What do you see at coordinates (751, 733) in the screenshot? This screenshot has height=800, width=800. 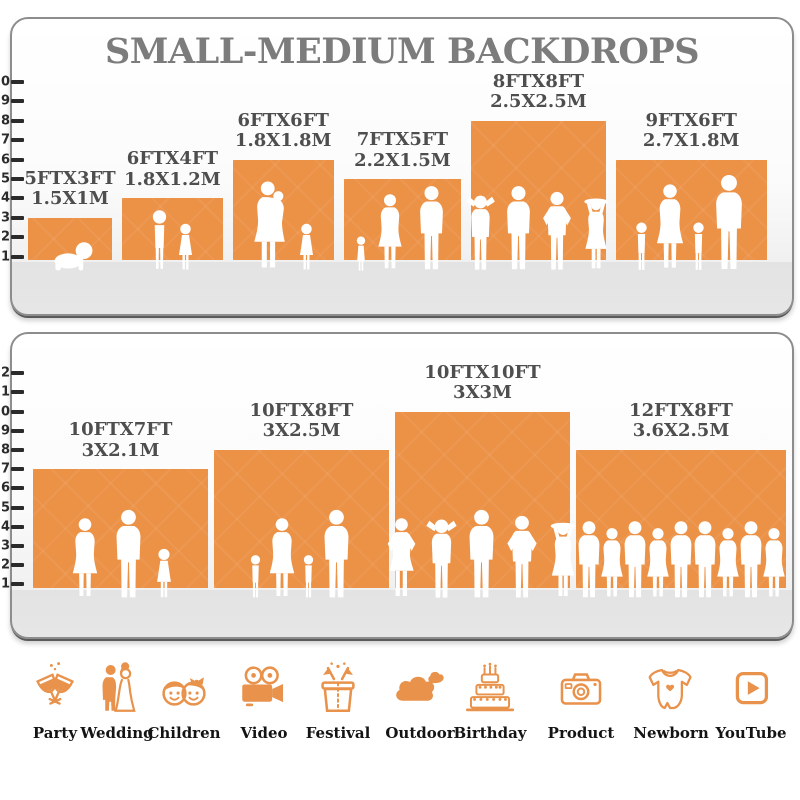 I see `category-label: YouTube` at bounding box center [751, 733].